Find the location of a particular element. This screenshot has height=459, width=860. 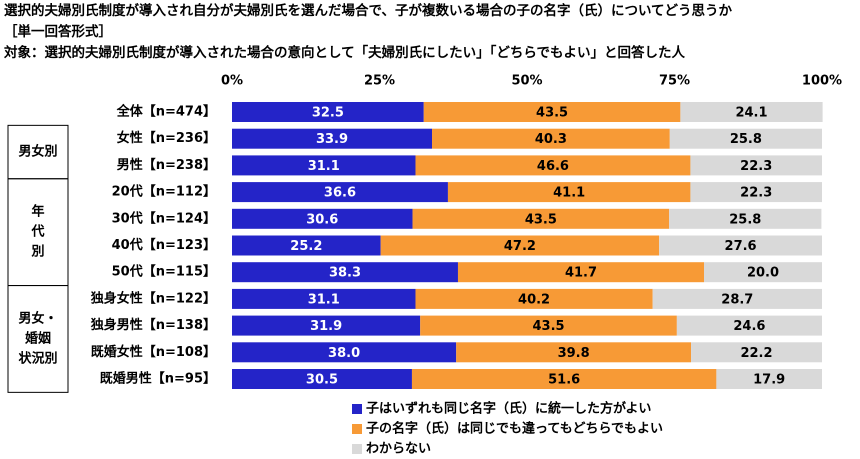

value-label: 38.3 is located at coordinates (345, 273).